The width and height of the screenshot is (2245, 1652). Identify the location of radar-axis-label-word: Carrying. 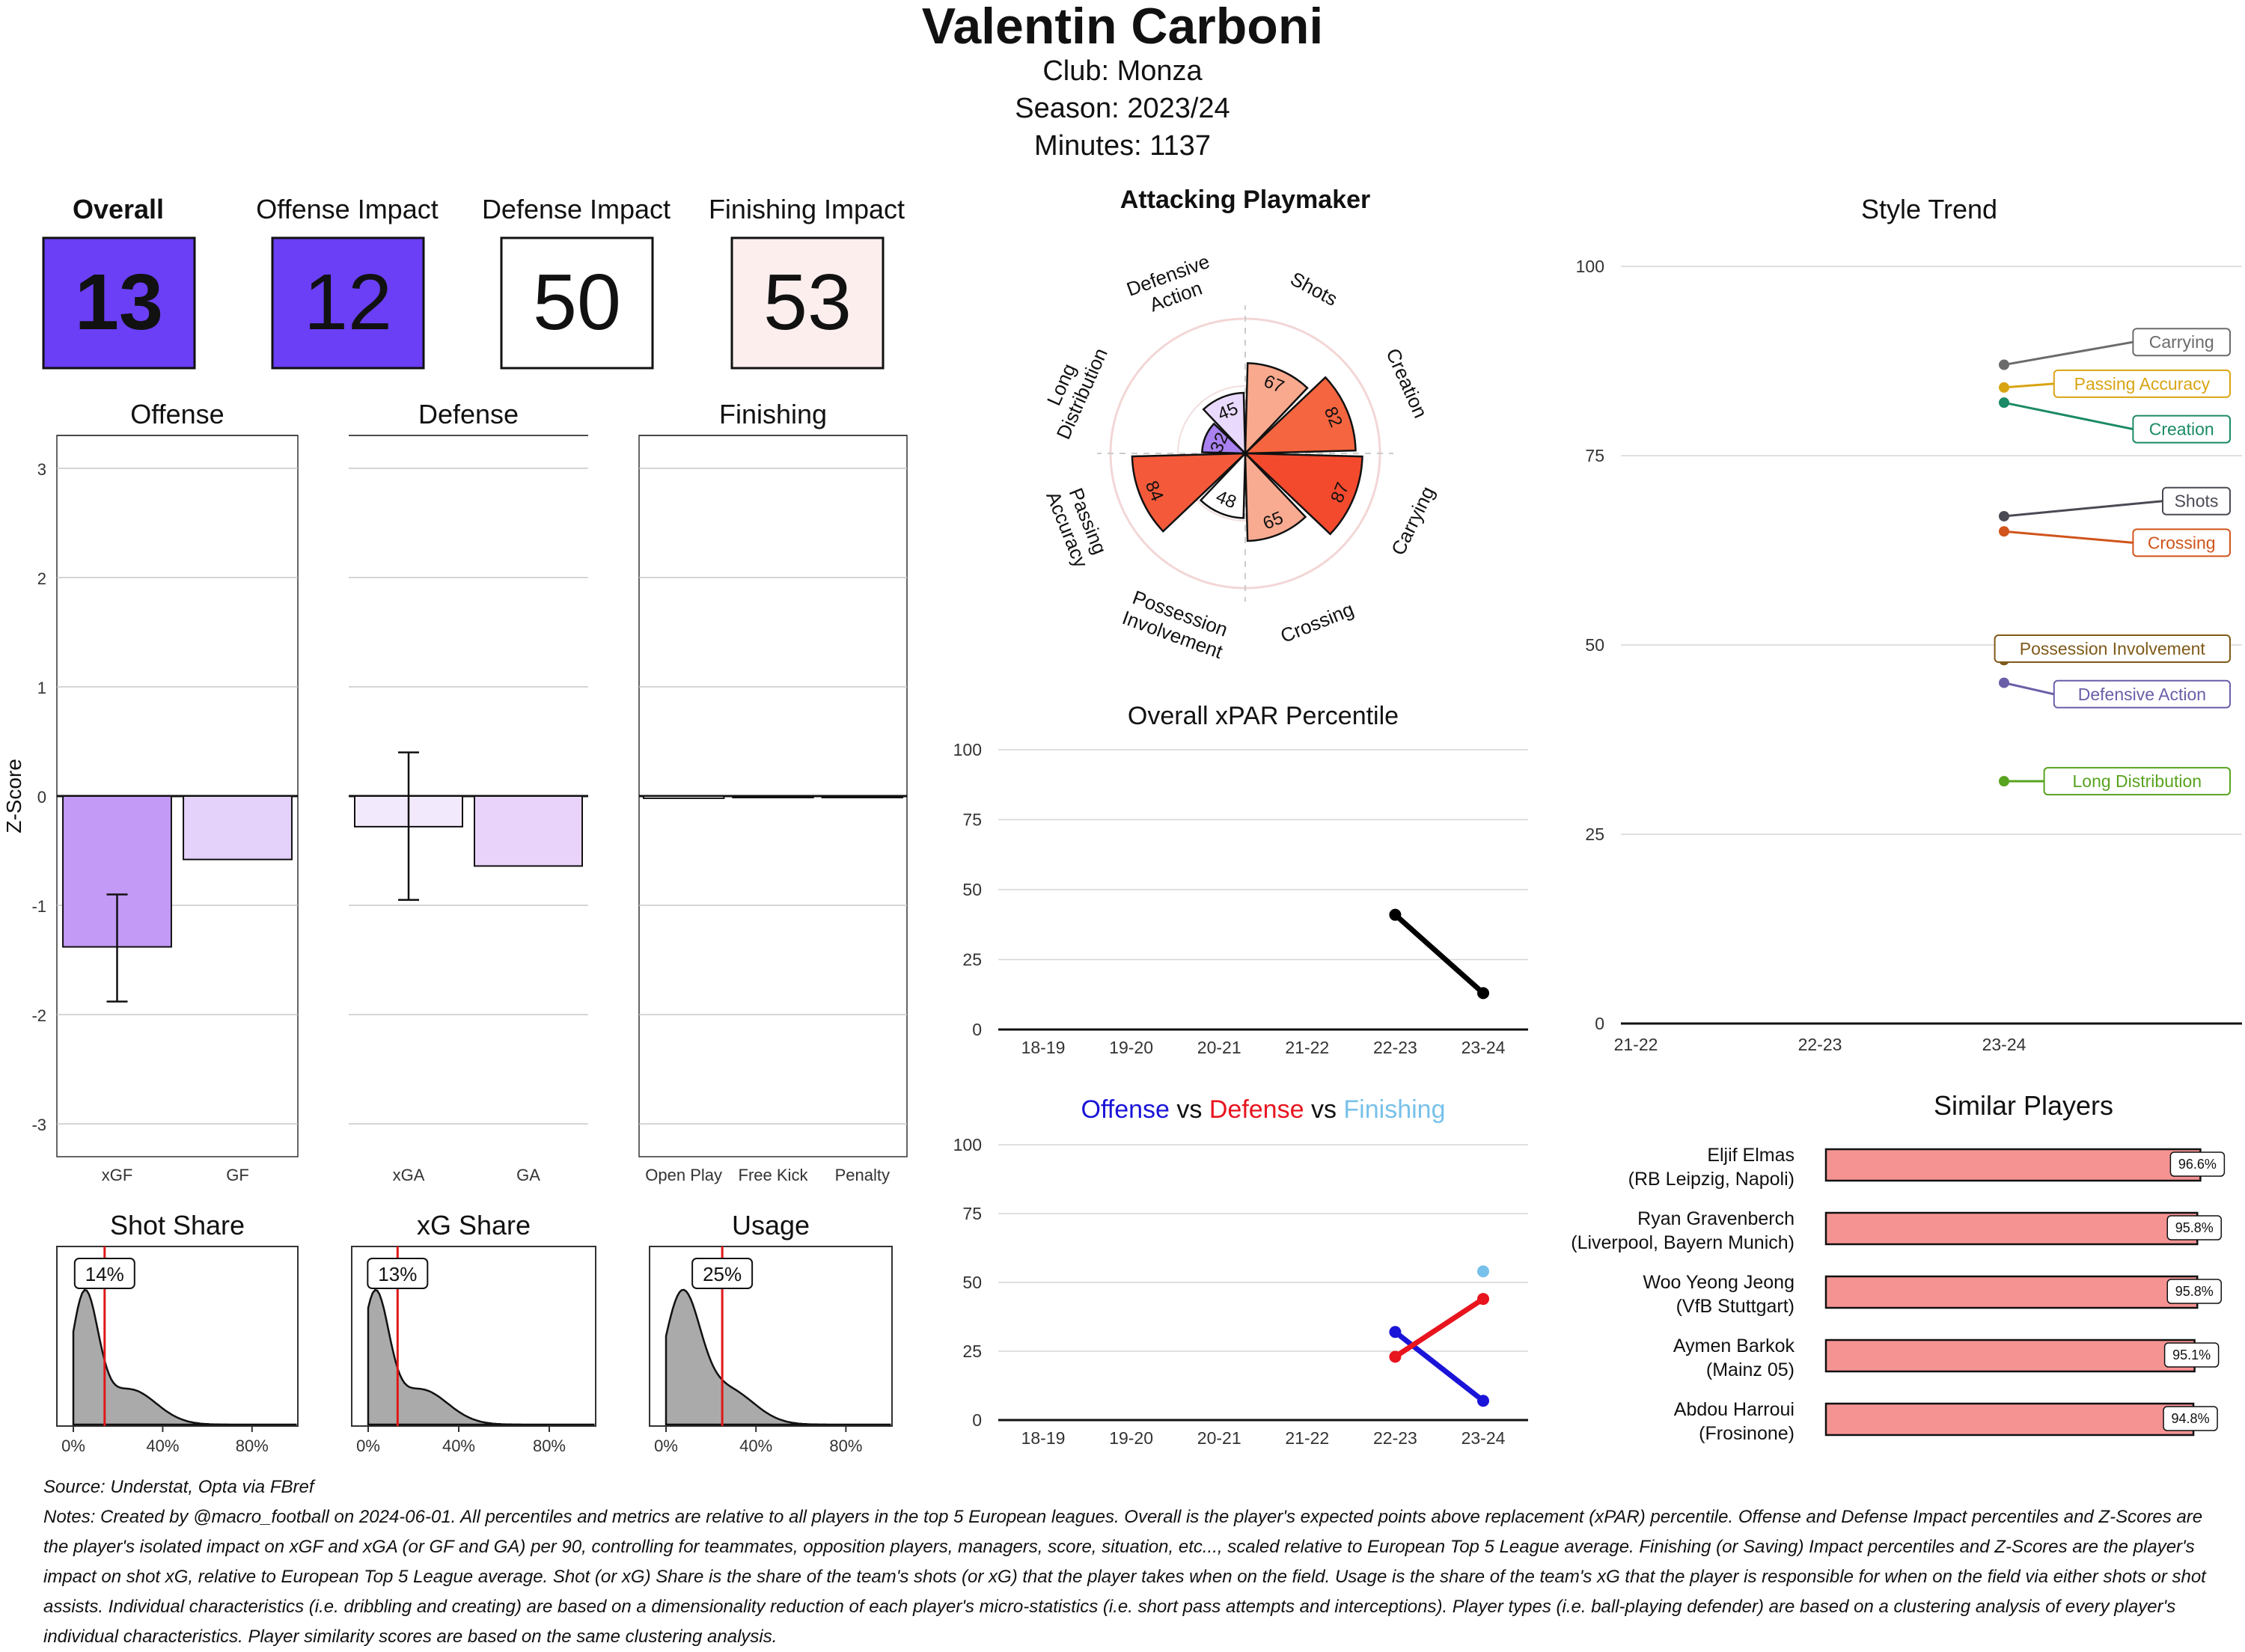
(1413, 520).